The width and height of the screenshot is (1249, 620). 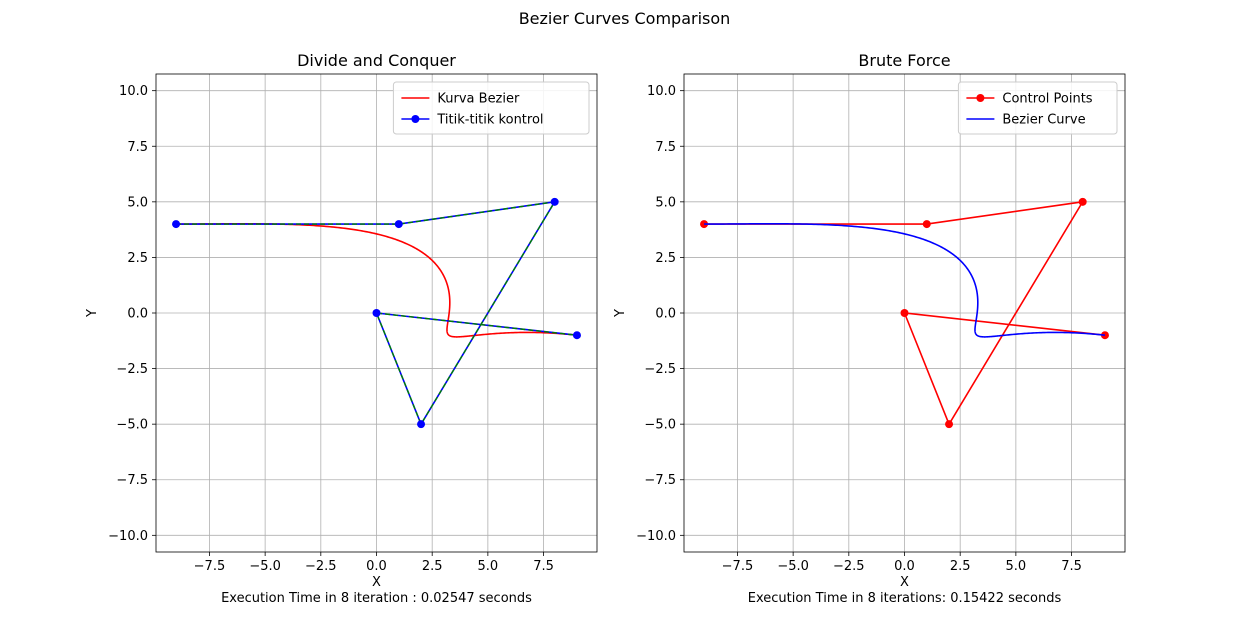 I want to click on control-polygon-line, so click(x=905, y=313).